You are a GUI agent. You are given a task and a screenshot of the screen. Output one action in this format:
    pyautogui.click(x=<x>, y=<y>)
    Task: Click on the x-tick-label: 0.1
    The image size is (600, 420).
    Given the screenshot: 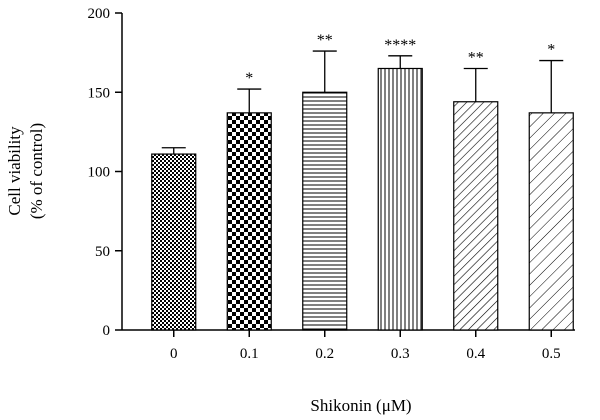 What is the action you would take?
    pyautogui.click(x=249, y=354)
    